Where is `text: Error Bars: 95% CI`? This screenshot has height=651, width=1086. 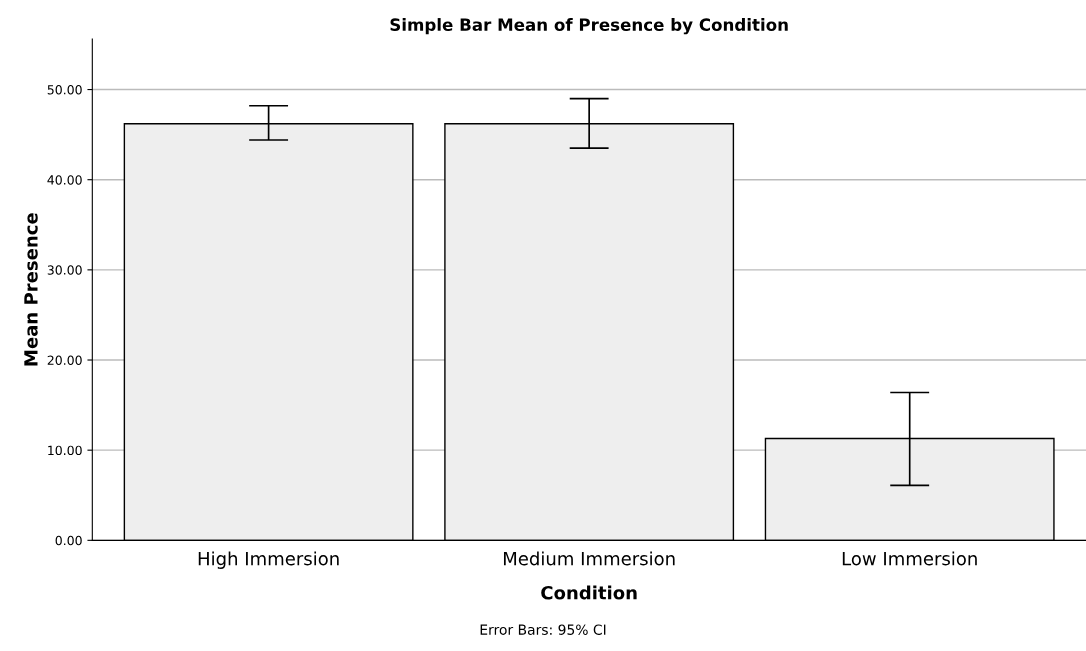 text: Error Bars: 95% CI is located at coordinates (543, 629).